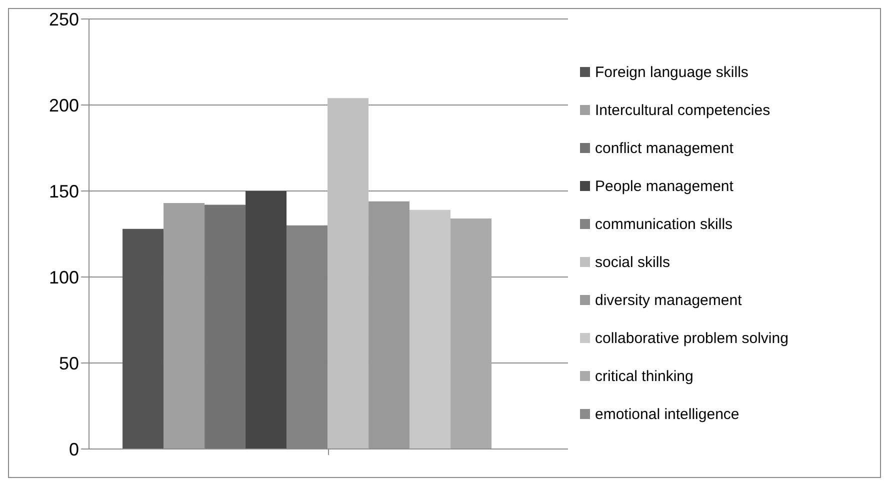 Image resolution: width=891 pixels, height=488 pixels. What do you see at coordinates (68, 363) in the screenshot?
I see `y-tick-label: 50` at bounding box center [68, 363].